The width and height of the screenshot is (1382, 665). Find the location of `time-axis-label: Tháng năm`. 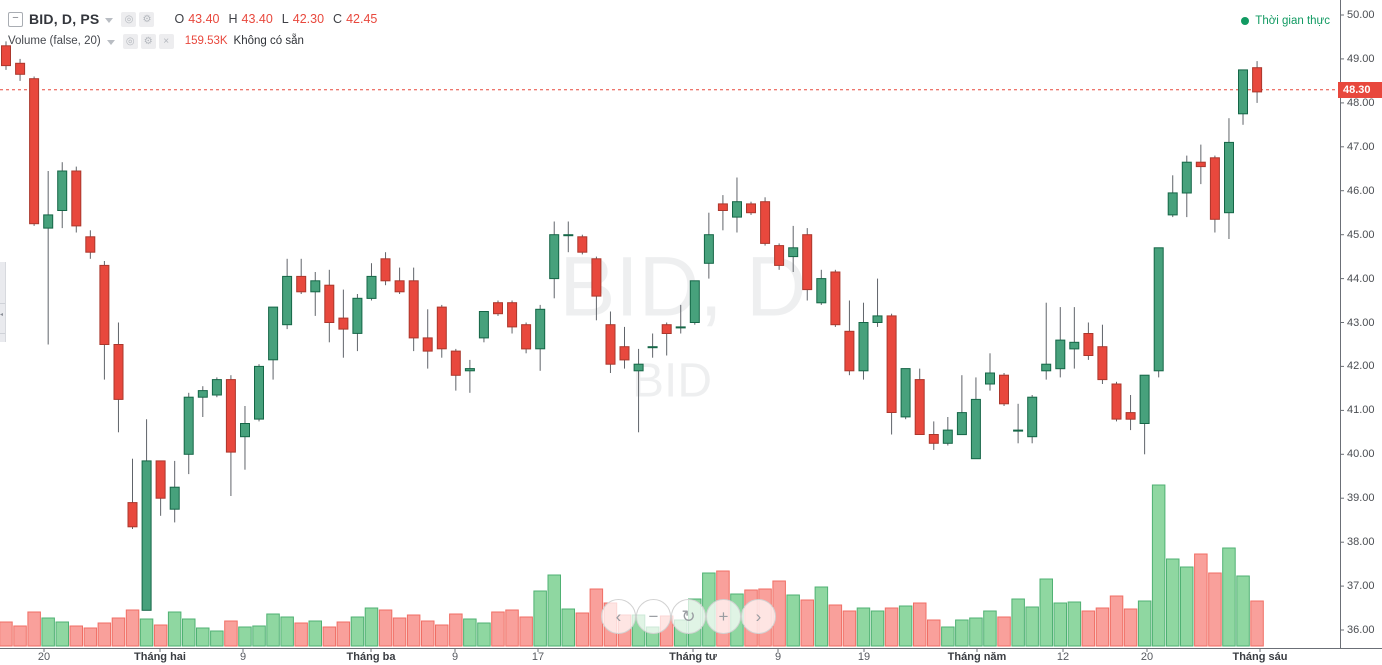

time-axis-label: Tháng năm is located at coordinates (977, 657).